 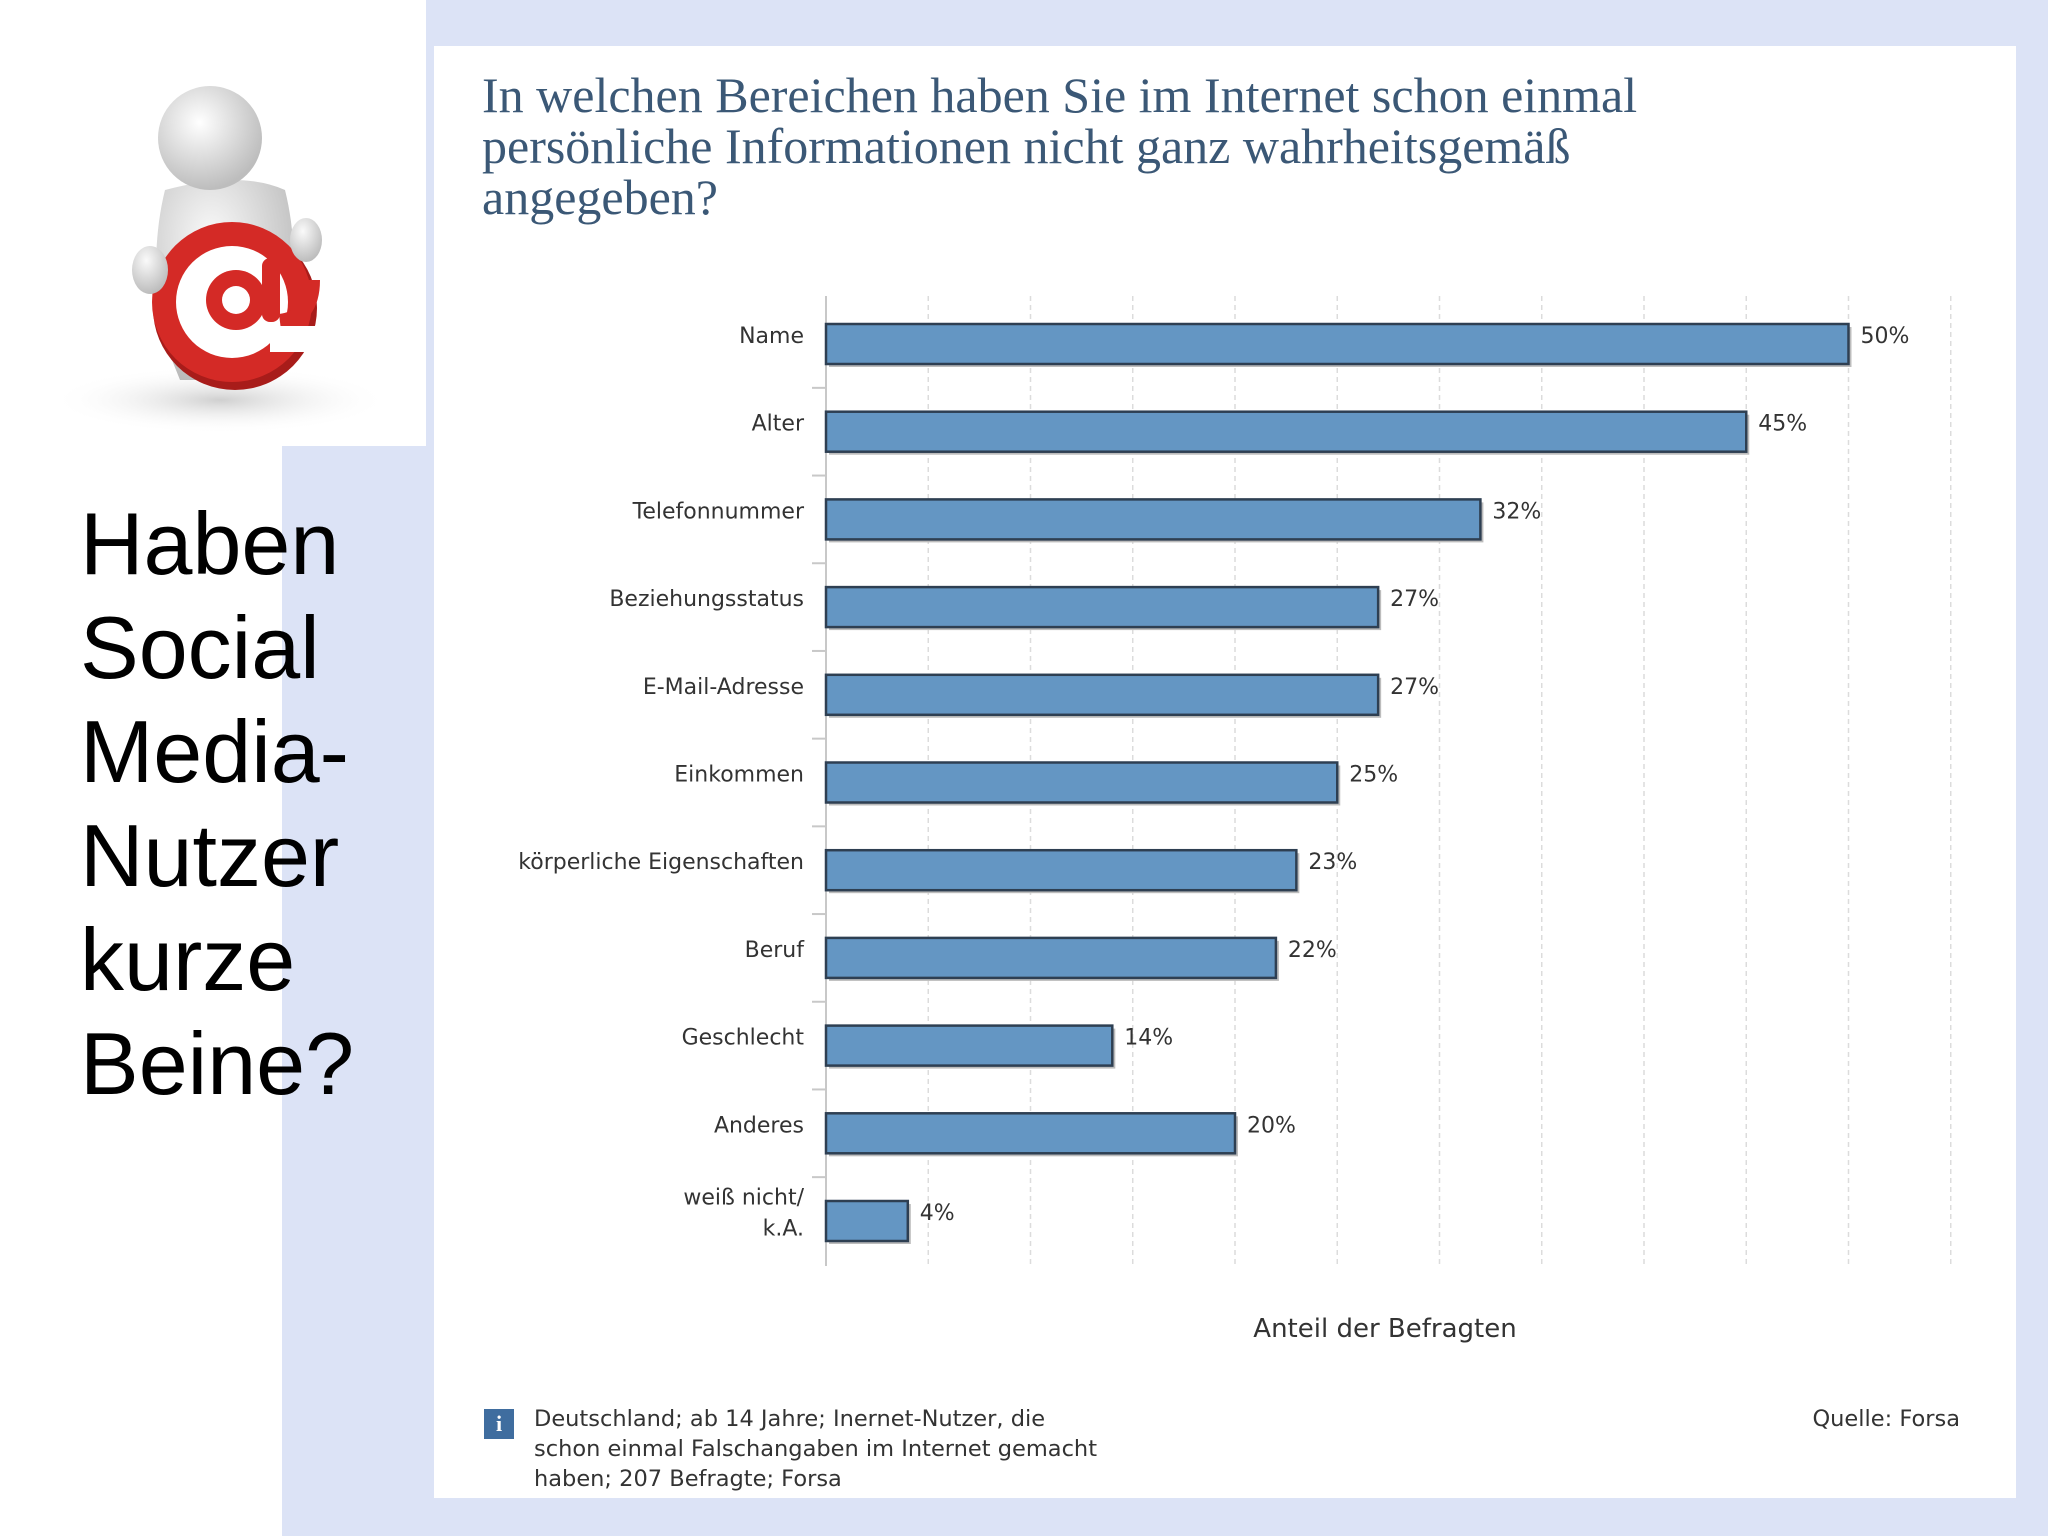 What do you see at coordinates (743, 1038) in the screenshot?
I see `category-label: Geschlecht` at bounding box center [743, 1038].